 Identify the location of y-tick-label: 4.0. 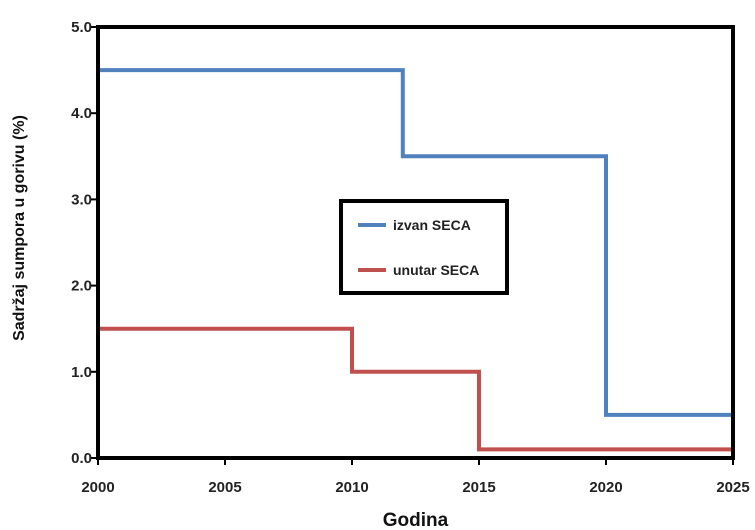
(81, 113).